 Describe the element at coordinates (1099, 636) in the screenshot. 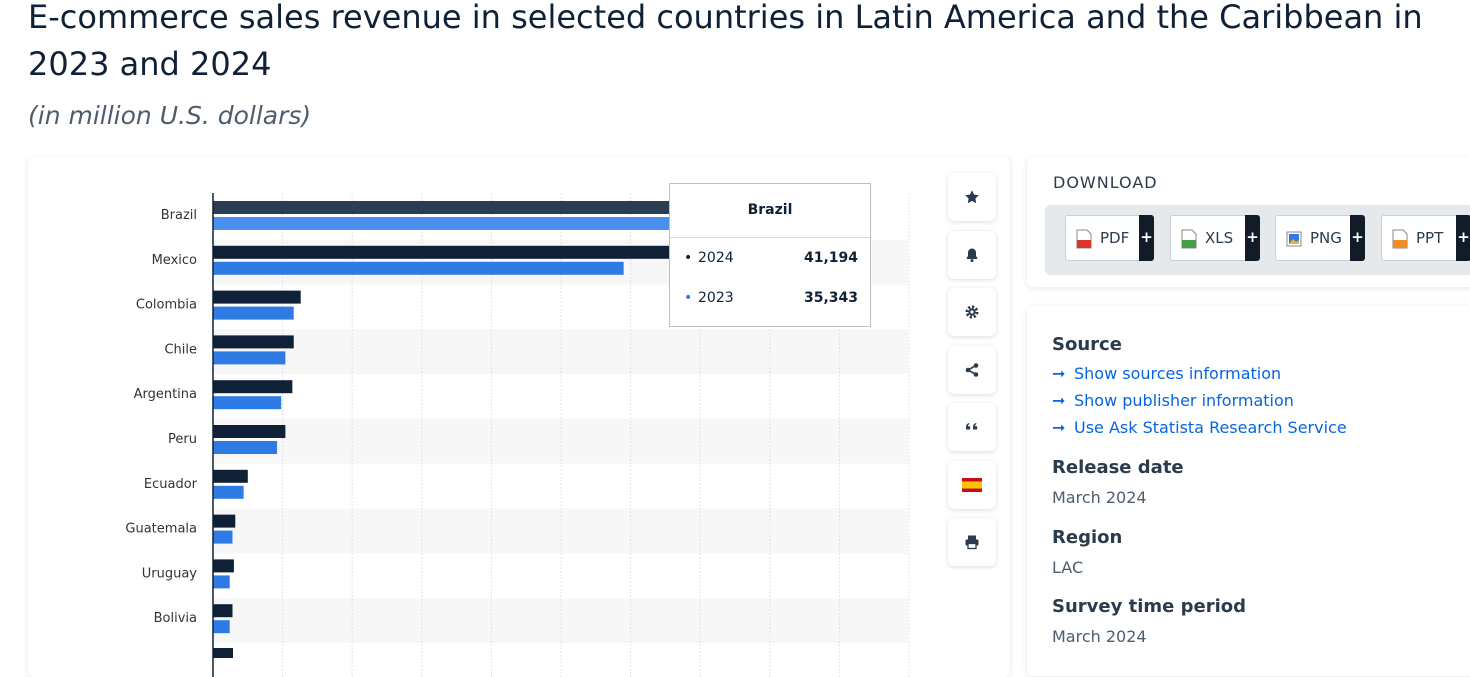

I see `survey-period-value: March 2024` at that location.